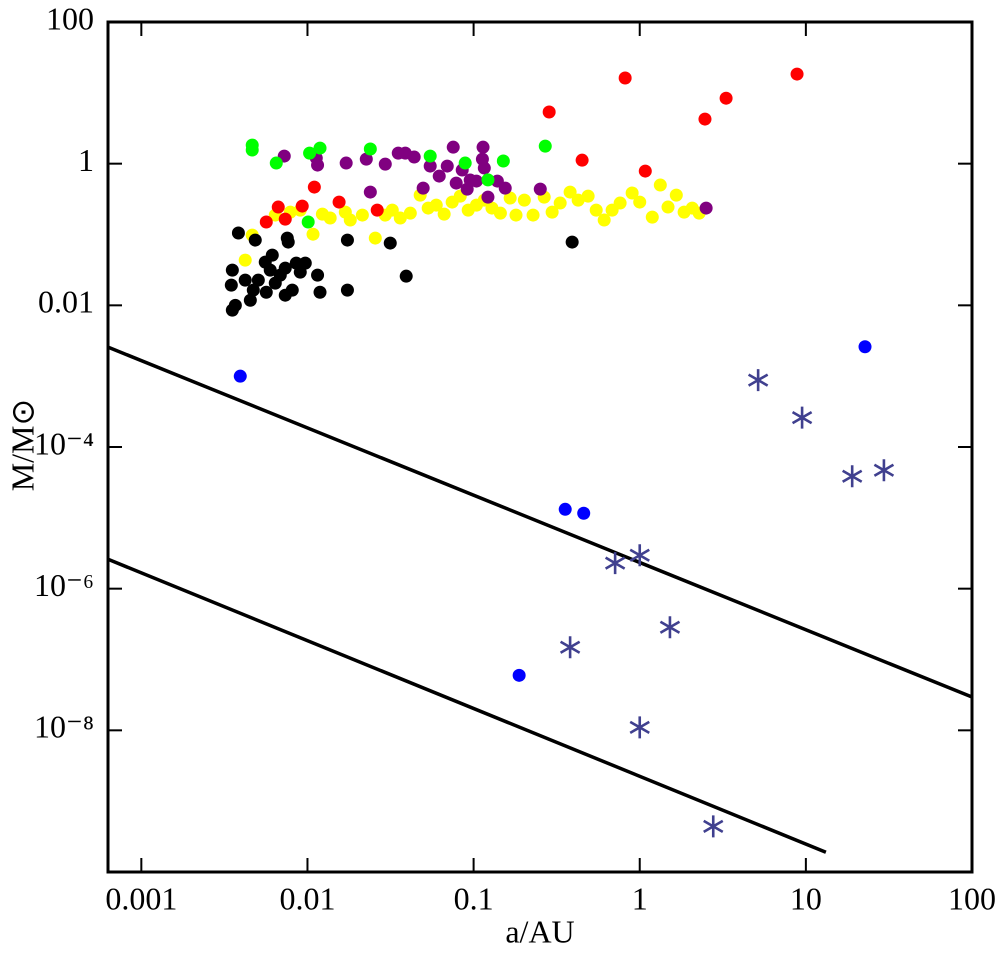 The width and height of the screenshot is (1000, 955). I want to click on x-tick-label: 1, so click(640, 898).